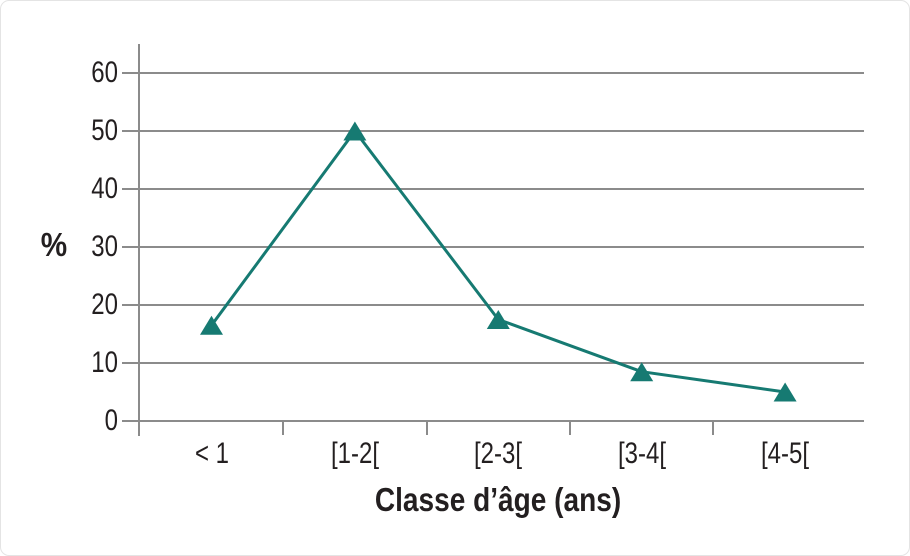 The width and height of the screenshot is (910, 556). I want to click on y-tick-label: 60, so click(104, 72).